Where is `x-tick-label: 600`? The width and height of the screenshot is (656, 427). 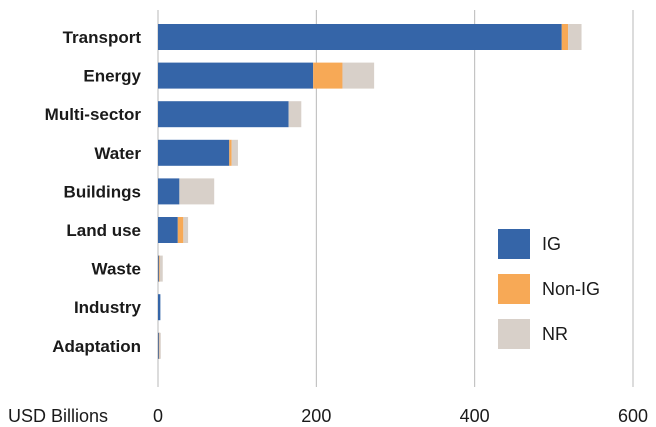 x-tick-label: 600 is located at coordinates (633, 416).